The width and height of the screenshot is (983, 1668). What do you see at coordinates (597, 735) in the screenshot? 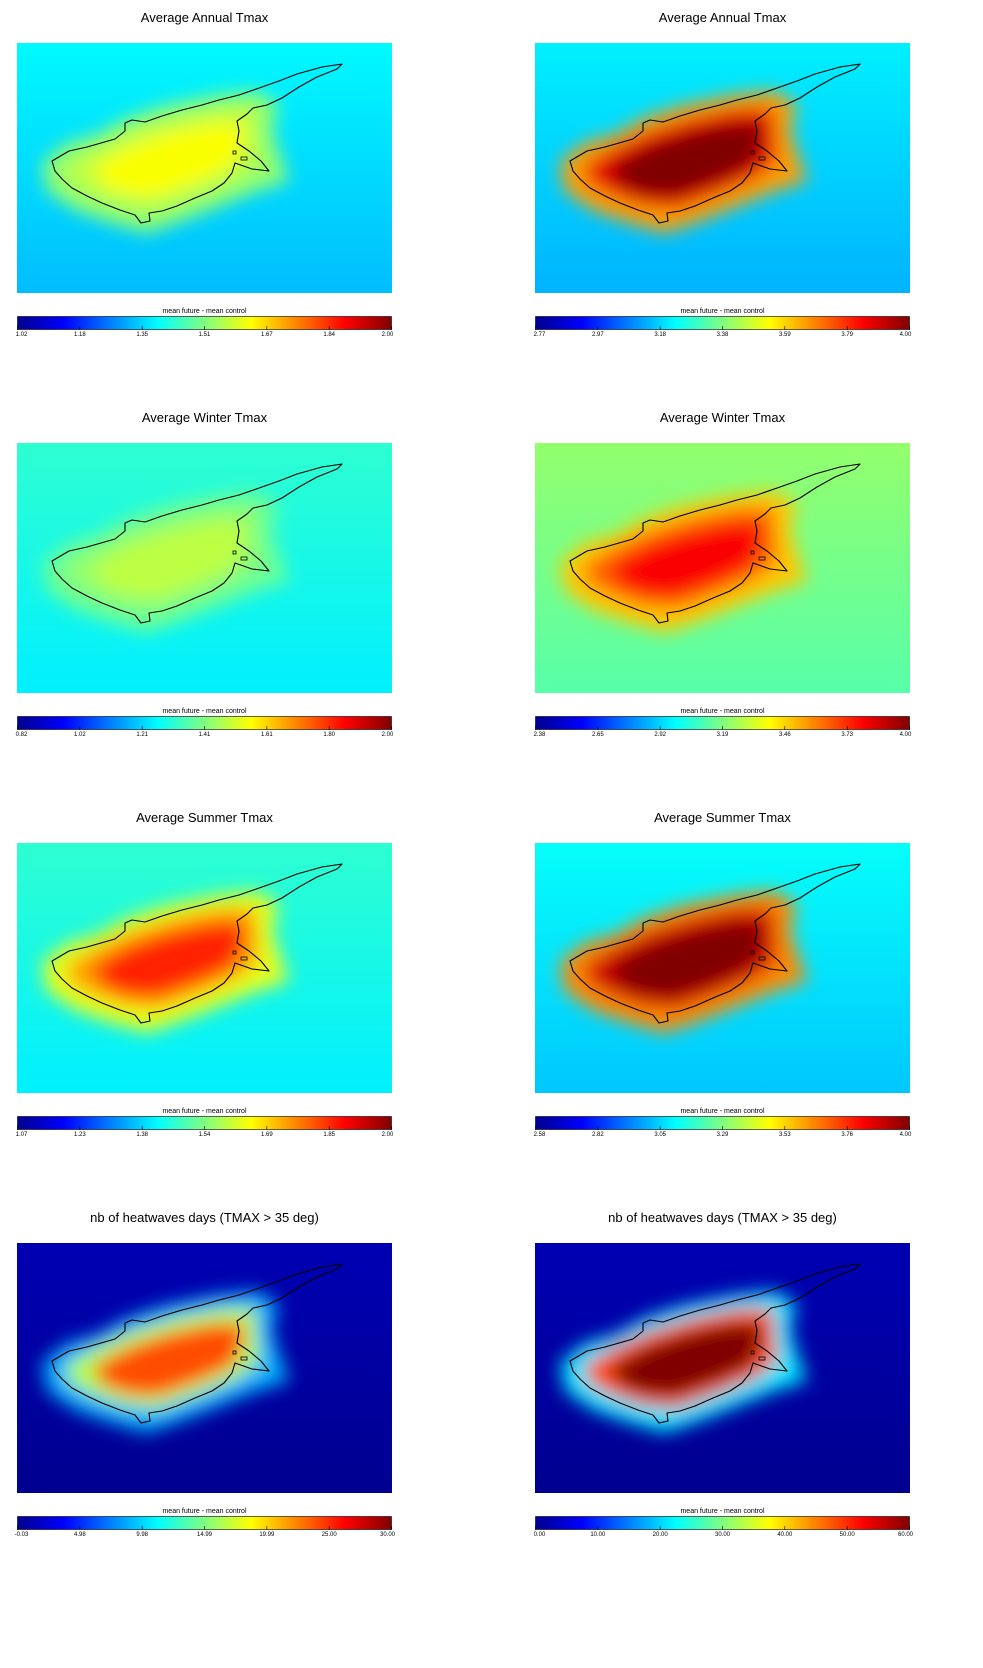
I see `colorbar-tick-label: 2.65` at bounding box center [597, 735].